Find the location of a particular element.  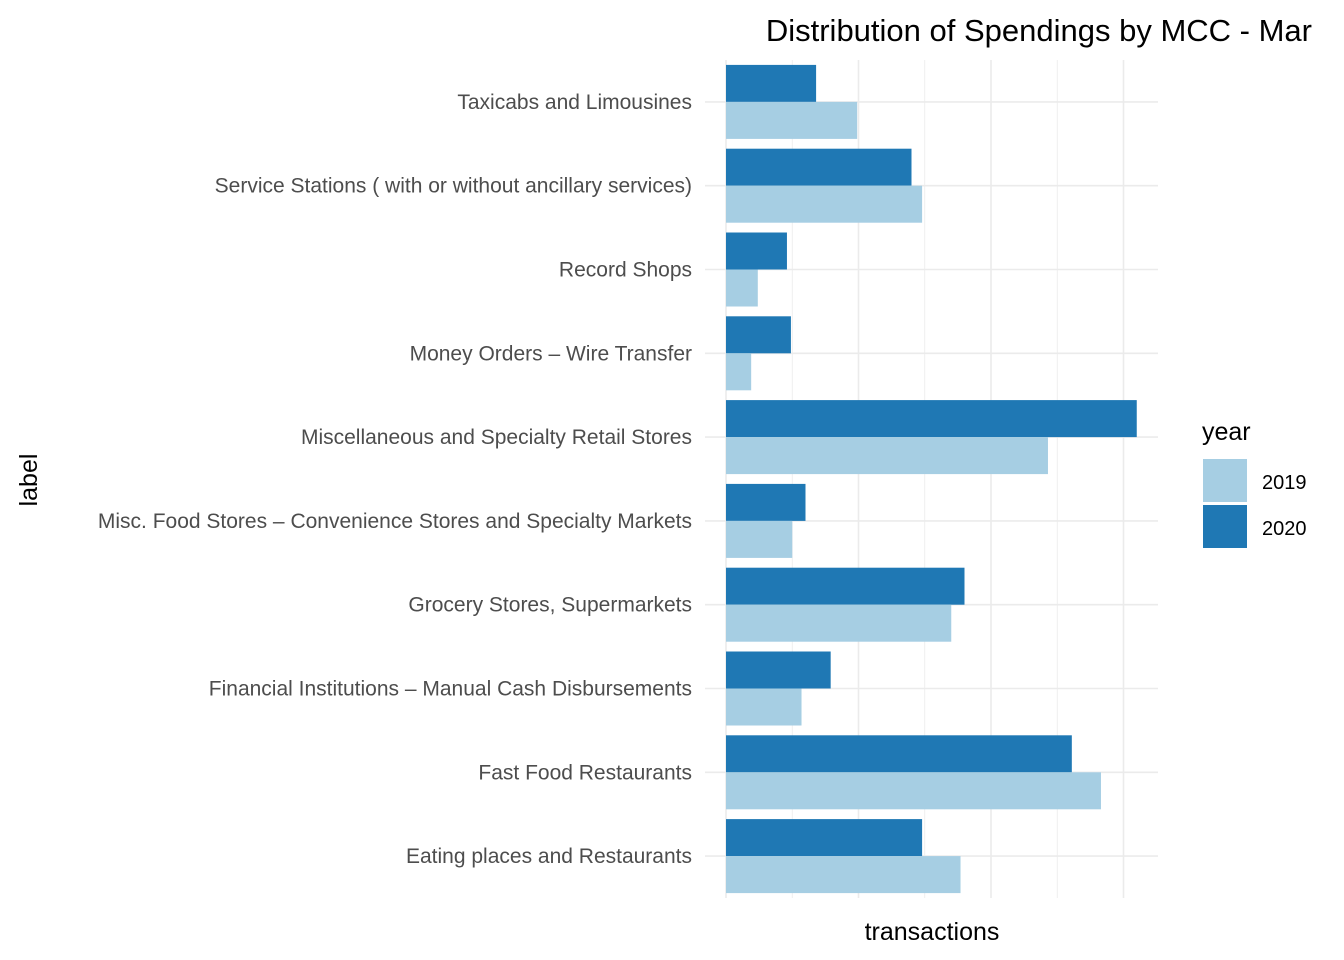

legend-label: 2020 is located at coordinates (1284, 529).